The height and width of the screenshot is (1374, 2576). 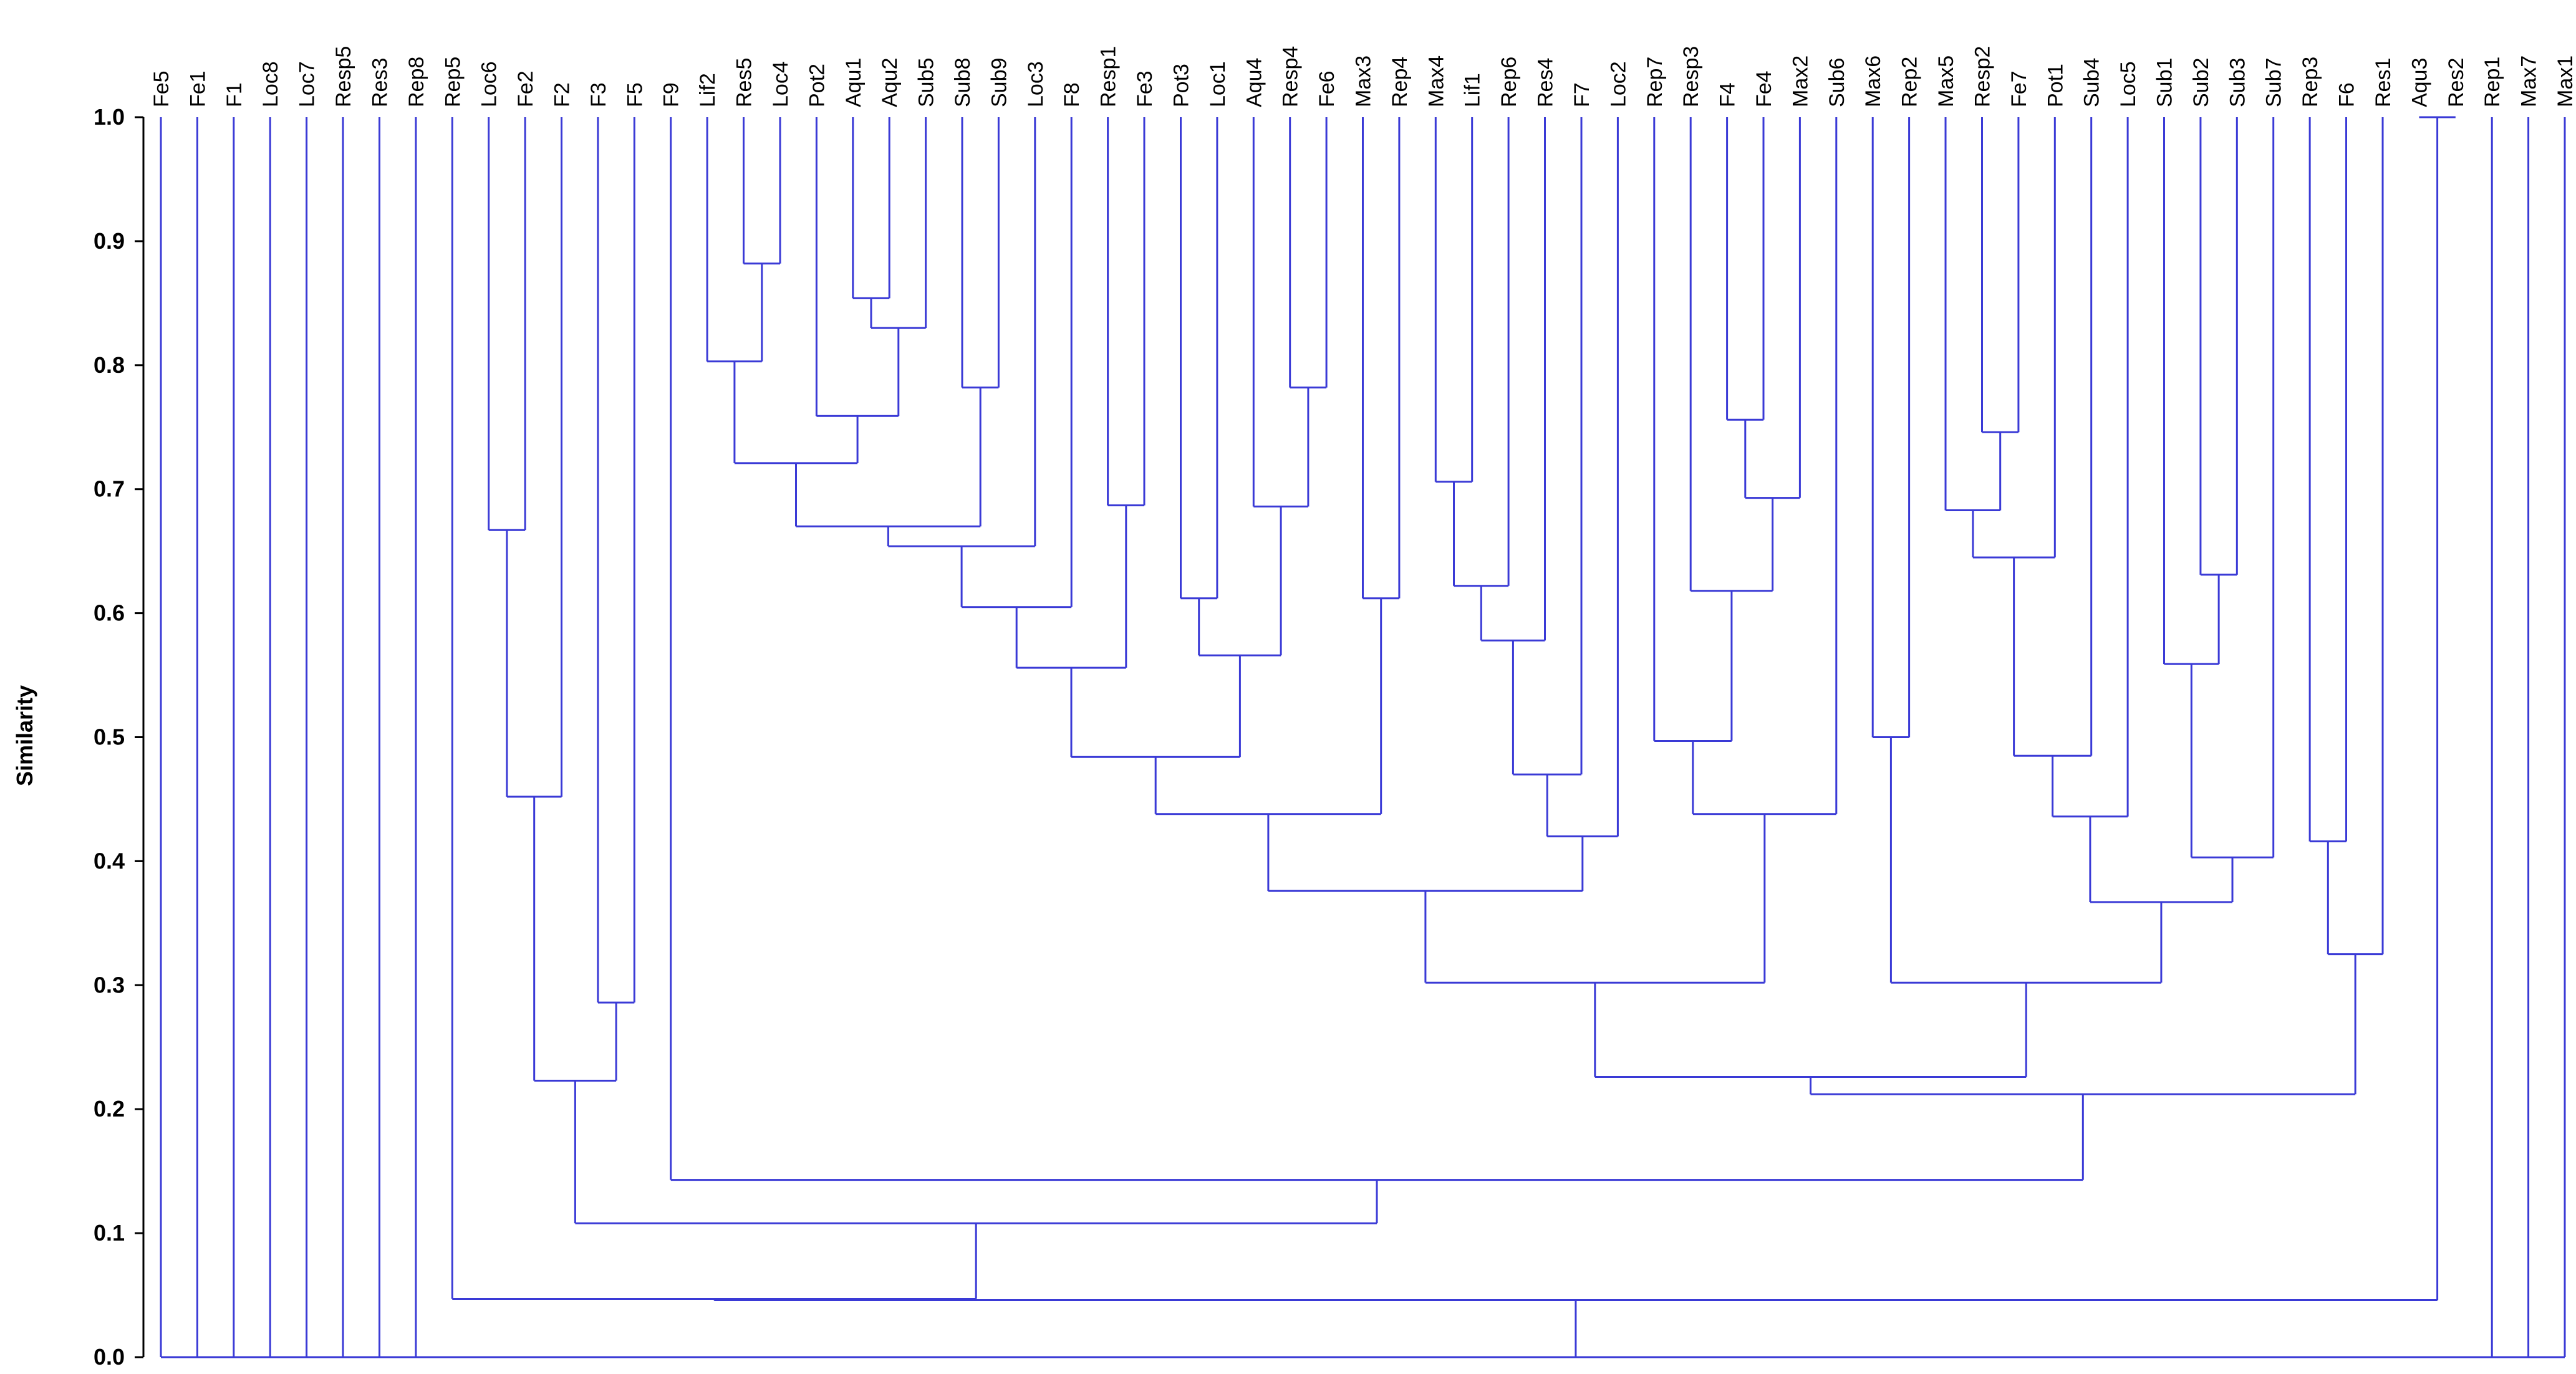 I want to click on leaf-label: Loc4, so click(x=781, y=84).